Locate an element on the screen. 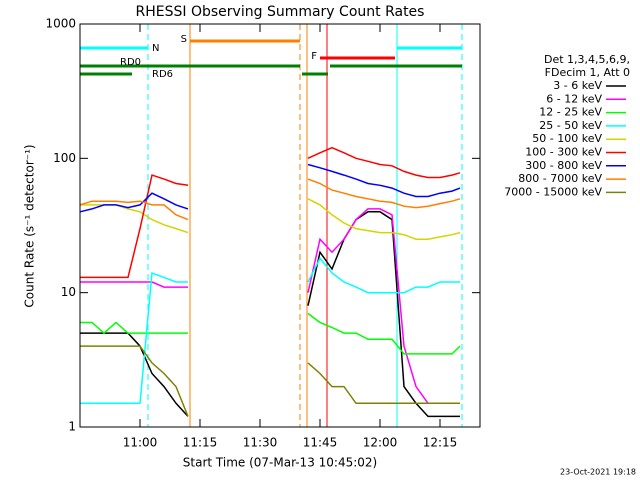 The width and height of the screenshot is (640, 480). legend-label: 25 - 50 keV is located at coordinates (570, 125).